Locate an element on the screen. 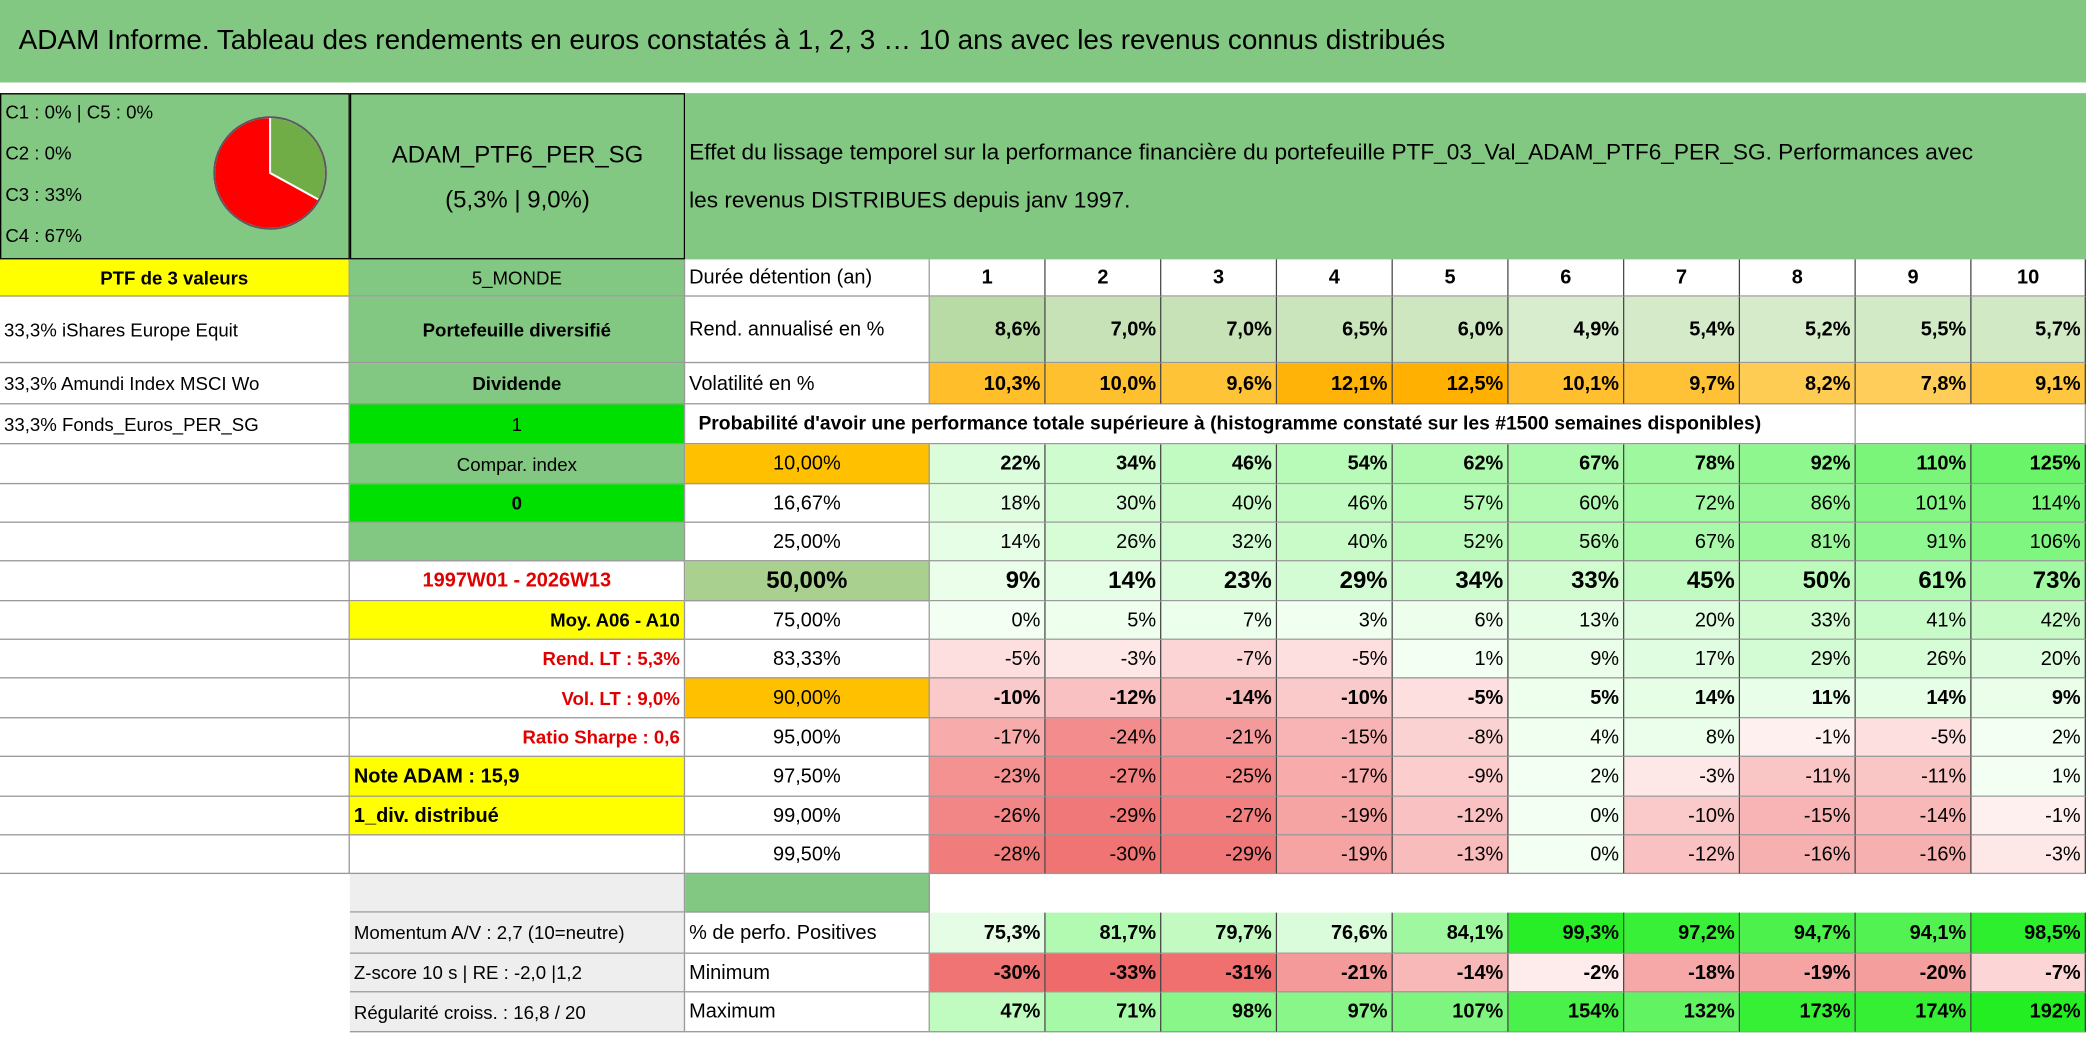 The width and height of the screenshot is (2086, 1044). value-cell: -26% is located at coordinates (987, 816).